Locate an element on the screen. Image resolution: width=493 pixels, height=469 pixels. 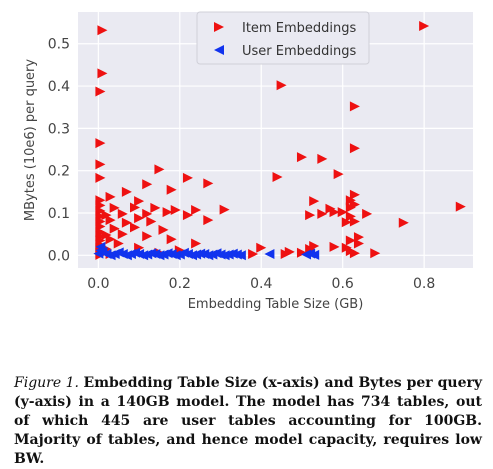
legend-marker is located at coordinates (219, 50).